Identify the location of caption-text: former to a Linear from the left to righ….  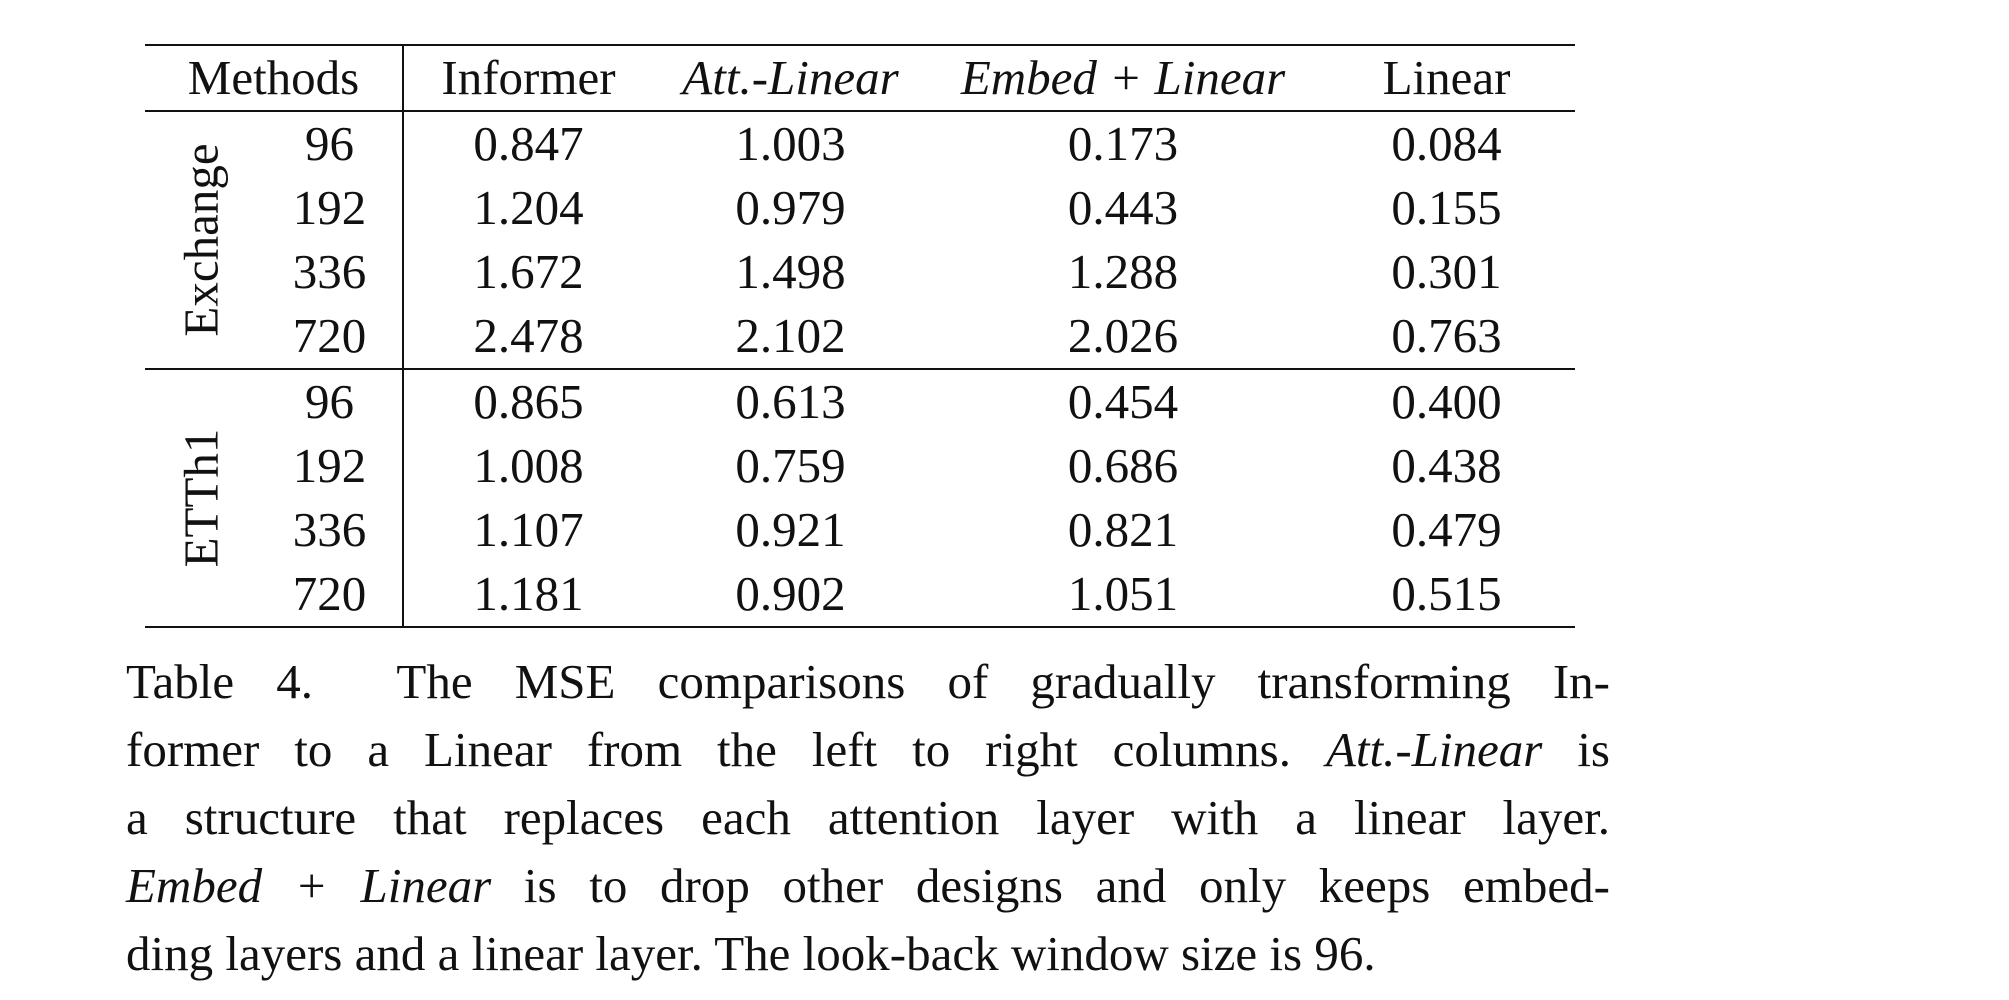
(726, 749).